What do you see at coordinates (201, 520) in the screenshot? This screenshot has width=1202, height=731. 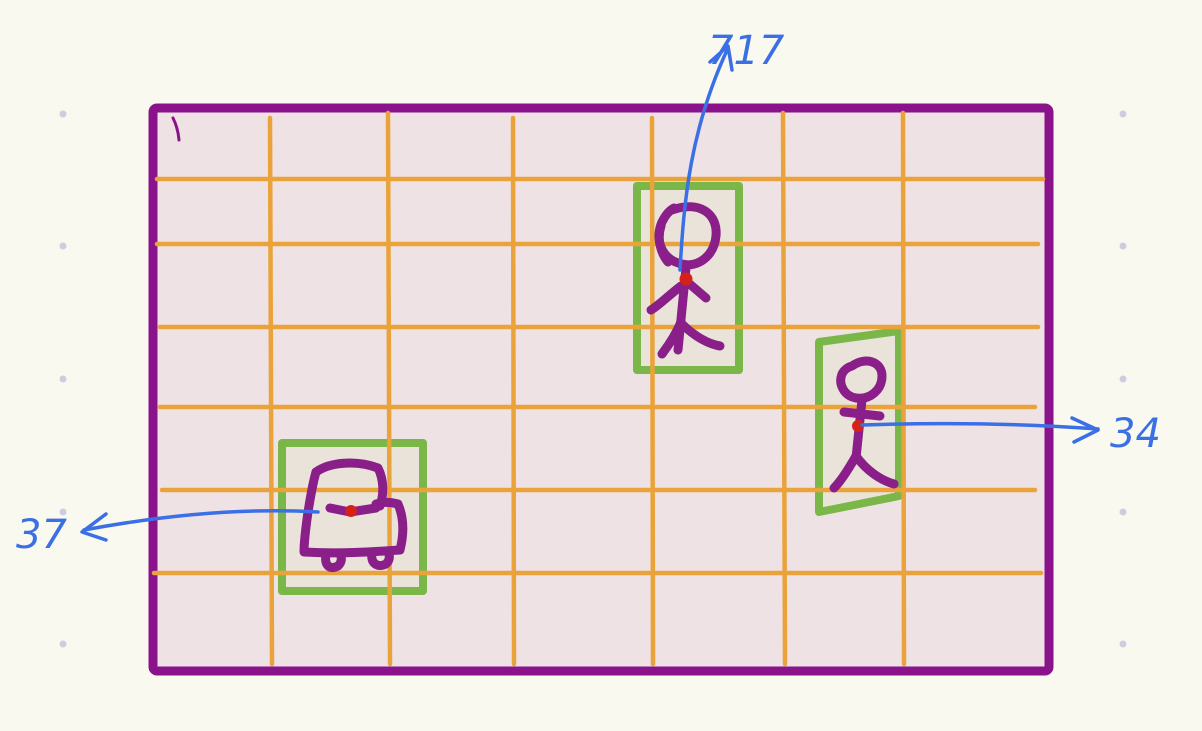 I see `arrow-car` at bounding box center [201, 520].